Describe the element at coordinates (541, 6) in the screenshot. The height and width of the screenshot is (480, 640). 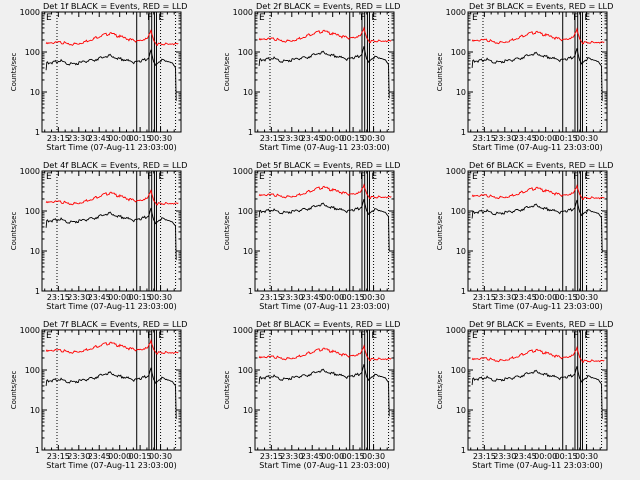
I see `chart-title: Det 3f BLACK = Events, RED = LLD` at that location.